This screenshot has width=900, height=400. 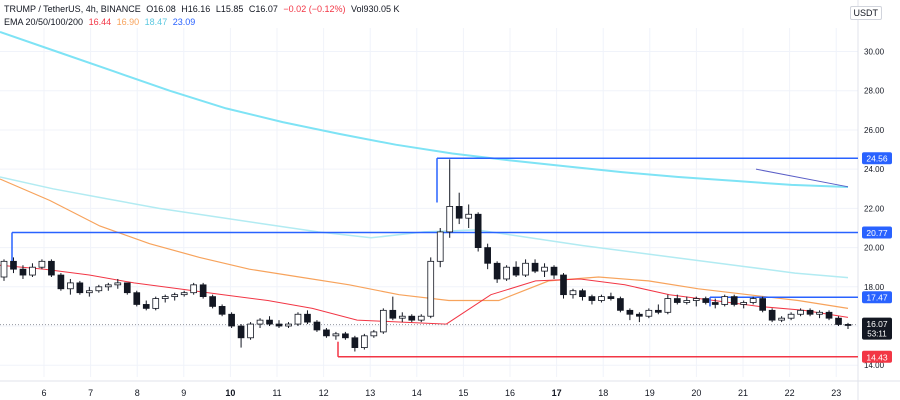 What do you see at coordinates (874, 169) in the screenshot?
I see `y-tick-label: 24.00` at bounding box center [874, 169].